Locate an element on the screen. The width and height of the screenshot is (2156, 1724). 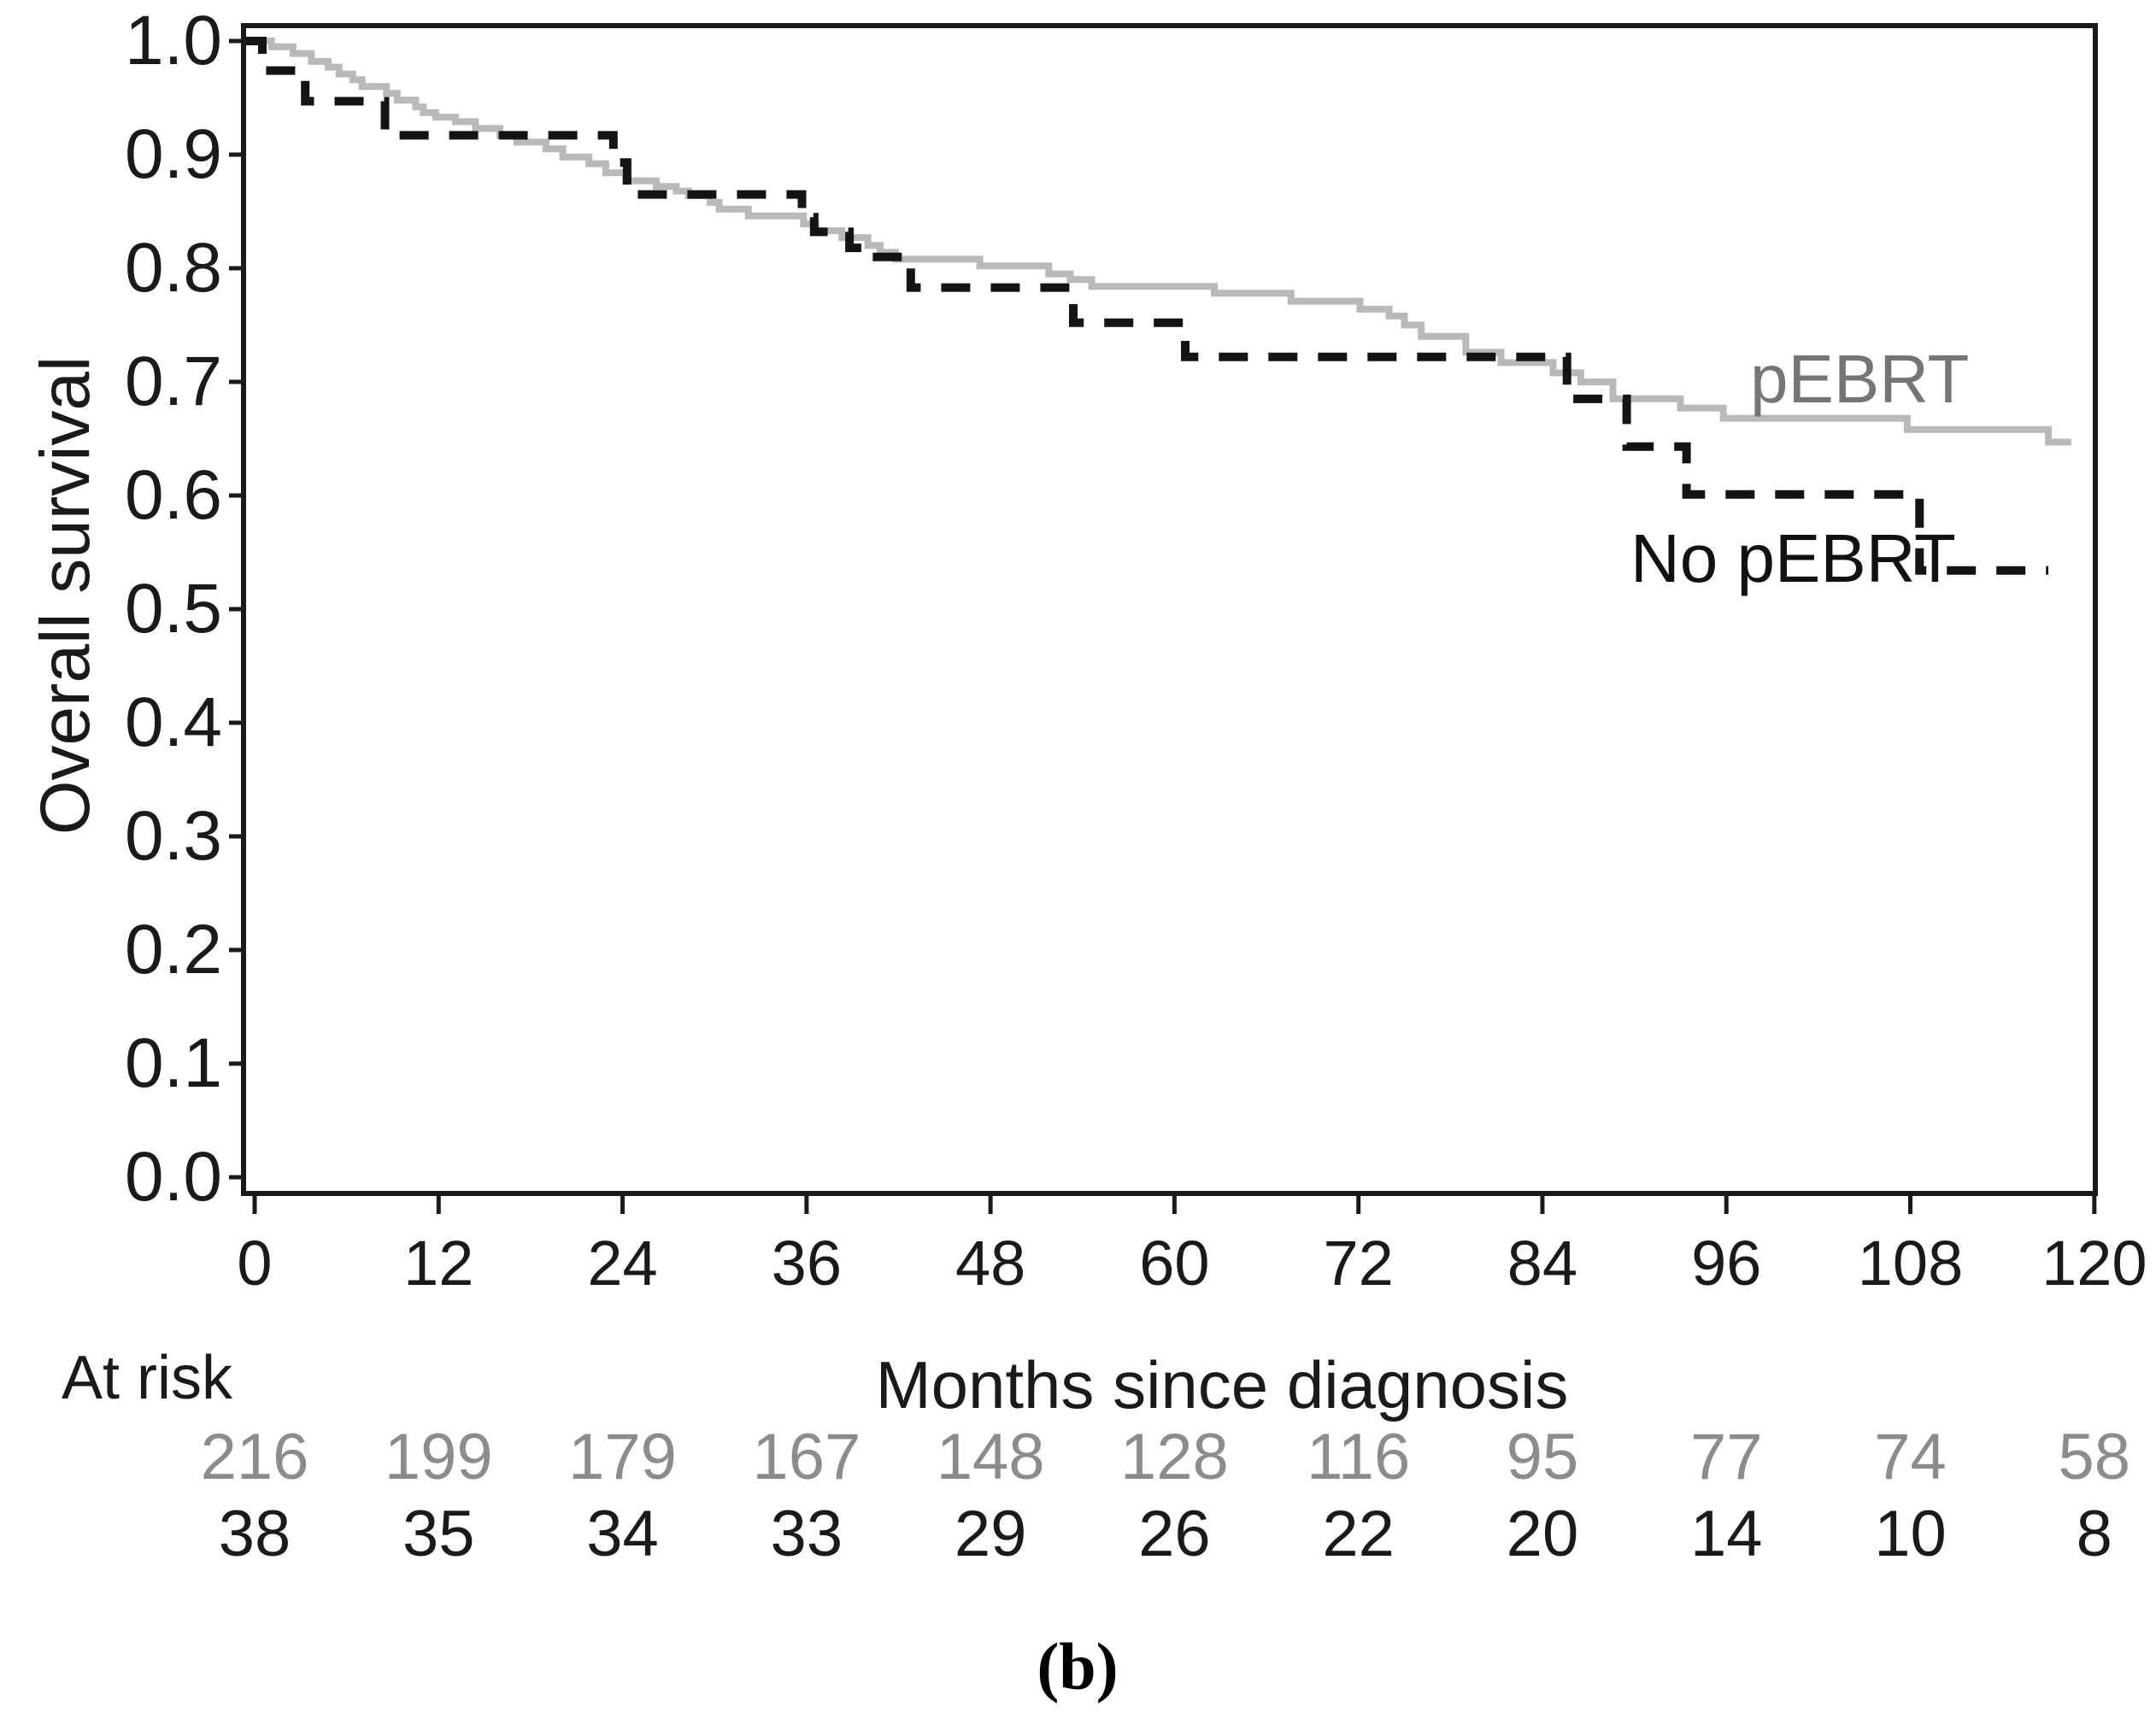
x-tick-label: 84 is located at coordinates (1542, 1263).